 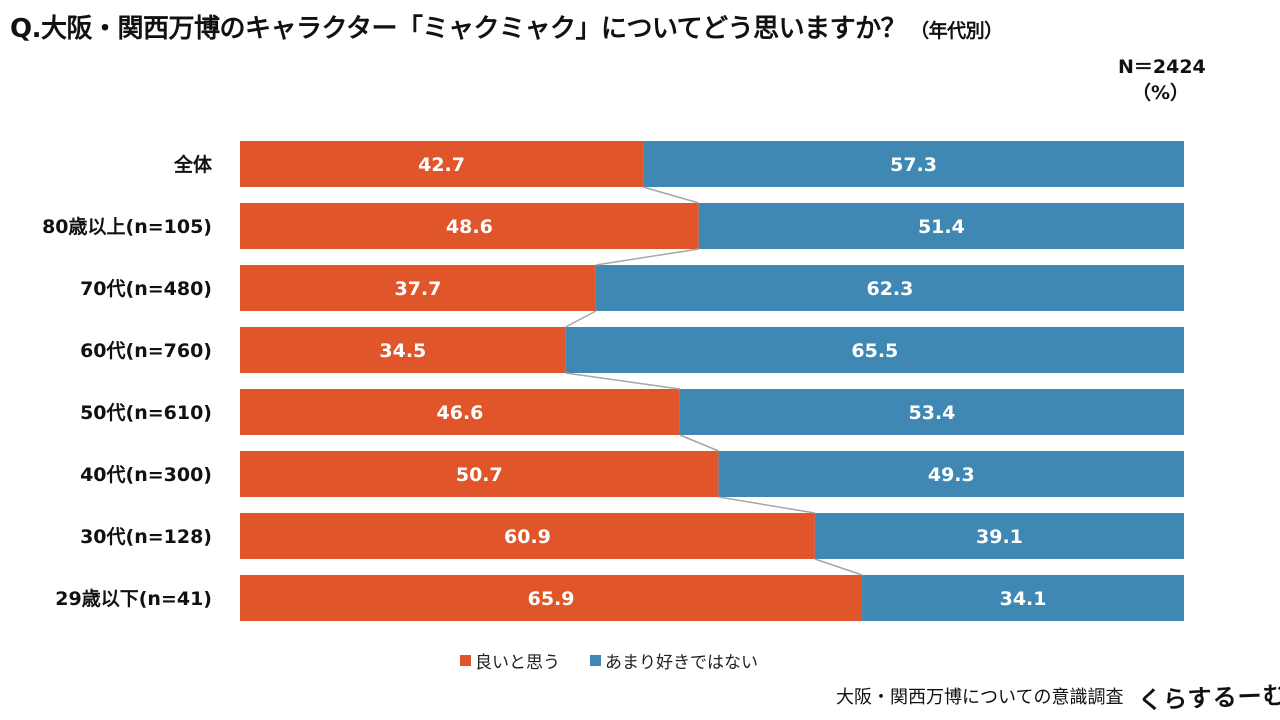 I want to click on data-label-positive: 34.5, so click(x=402, y=351).